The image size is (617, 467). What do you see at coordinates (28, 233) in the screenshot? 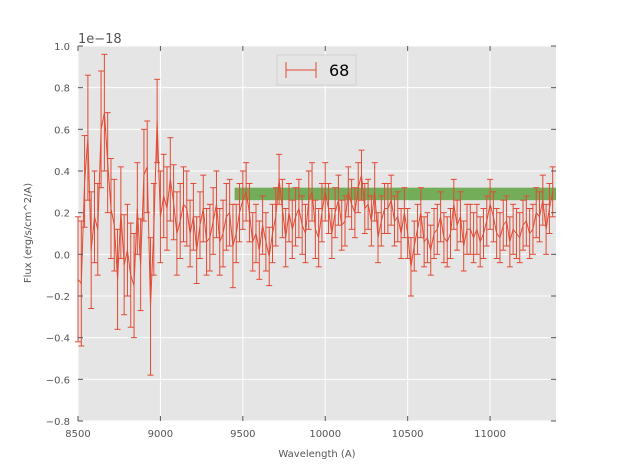
I see `y-axis-label: Flux (erg/s/cm^2/A)` at bounding box center [28, 233].